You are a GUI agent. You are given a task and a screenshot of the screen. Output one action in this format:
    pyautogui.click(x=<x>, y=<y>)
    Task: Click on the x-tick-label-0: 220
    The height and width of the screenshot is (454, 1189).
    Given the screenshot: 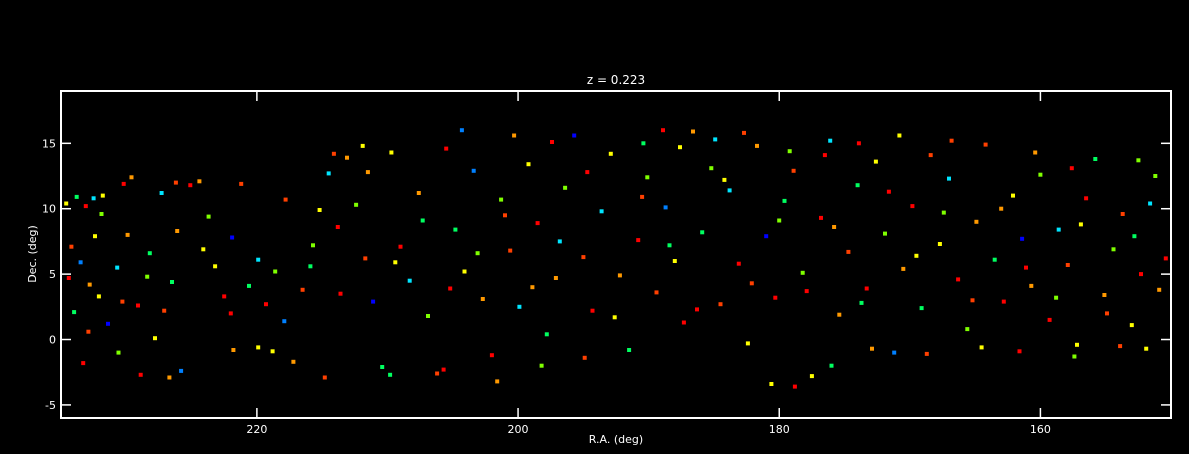 What is the action you would take?
    pyautogui.click(x=256, y=429)
    